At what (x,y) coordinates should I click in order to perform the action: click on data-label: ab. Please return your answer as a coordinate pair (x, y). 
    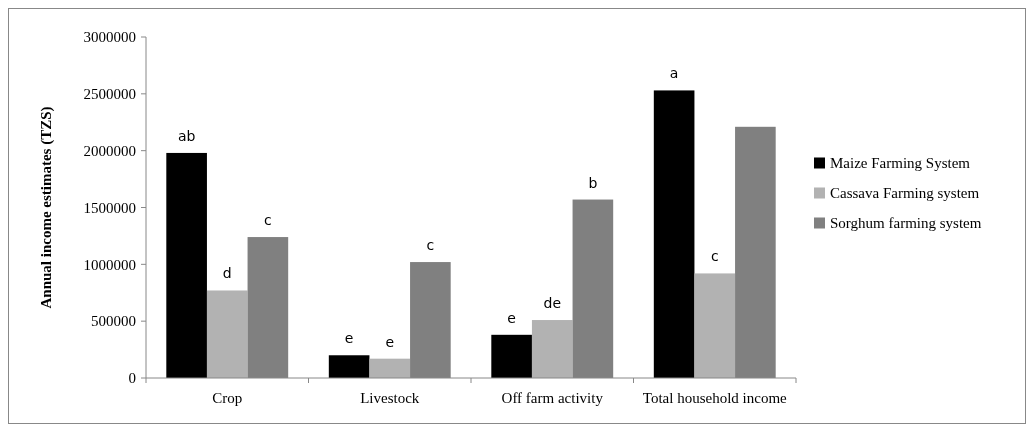
    Looking at the image, I should click on (186, 135).